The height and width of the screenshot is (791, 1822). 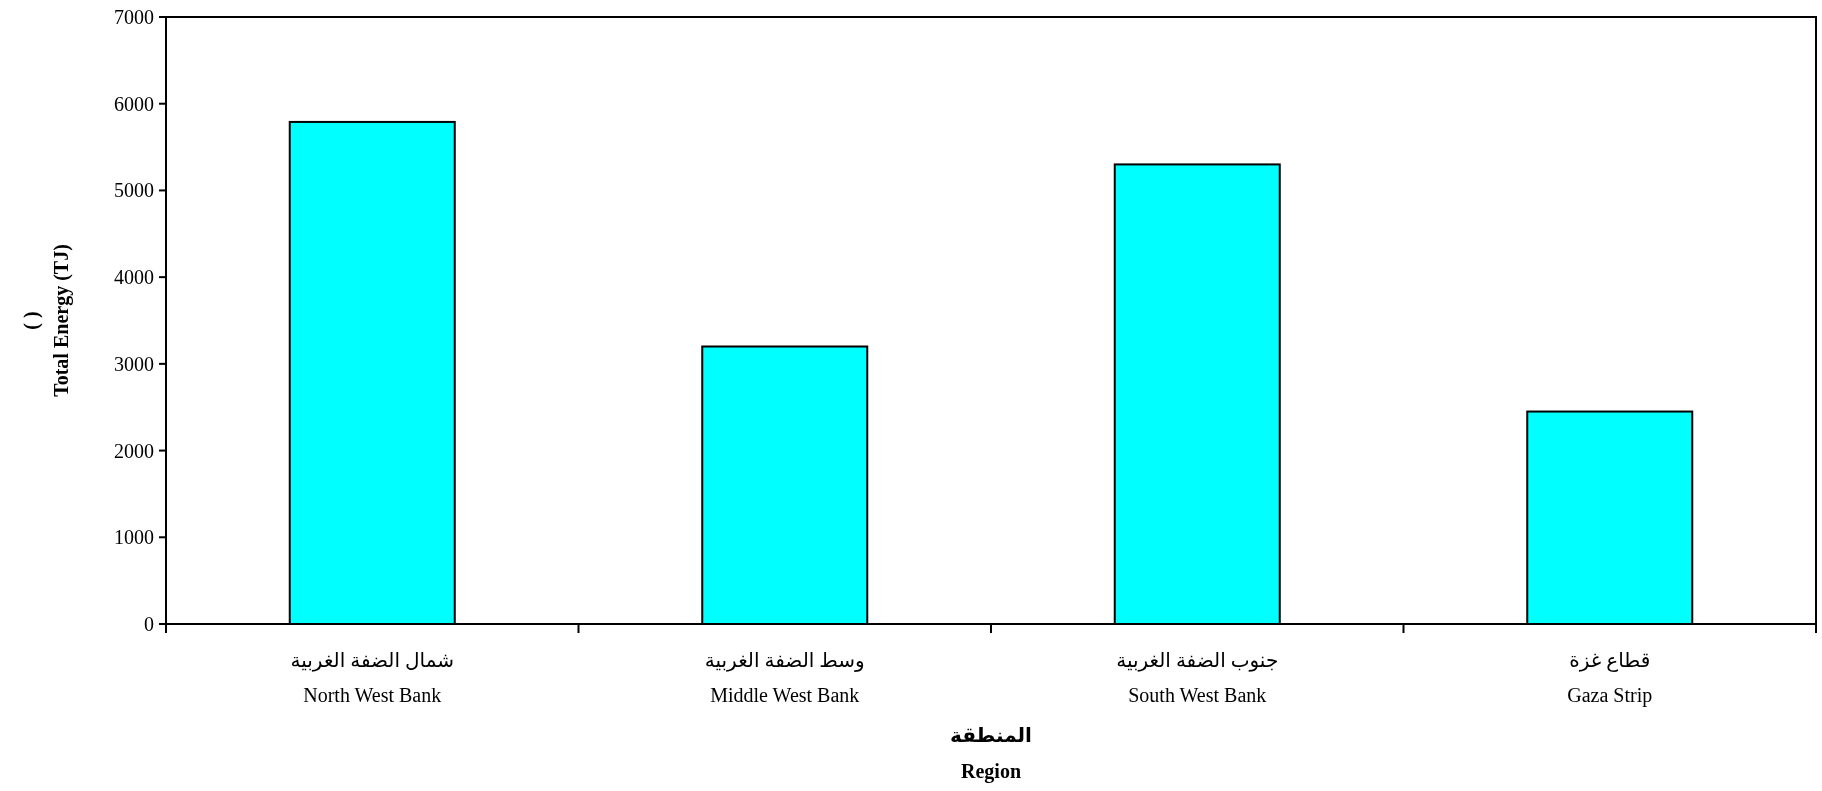 I want to click on y-tick-label: 7000, so click(x=134, y=17).